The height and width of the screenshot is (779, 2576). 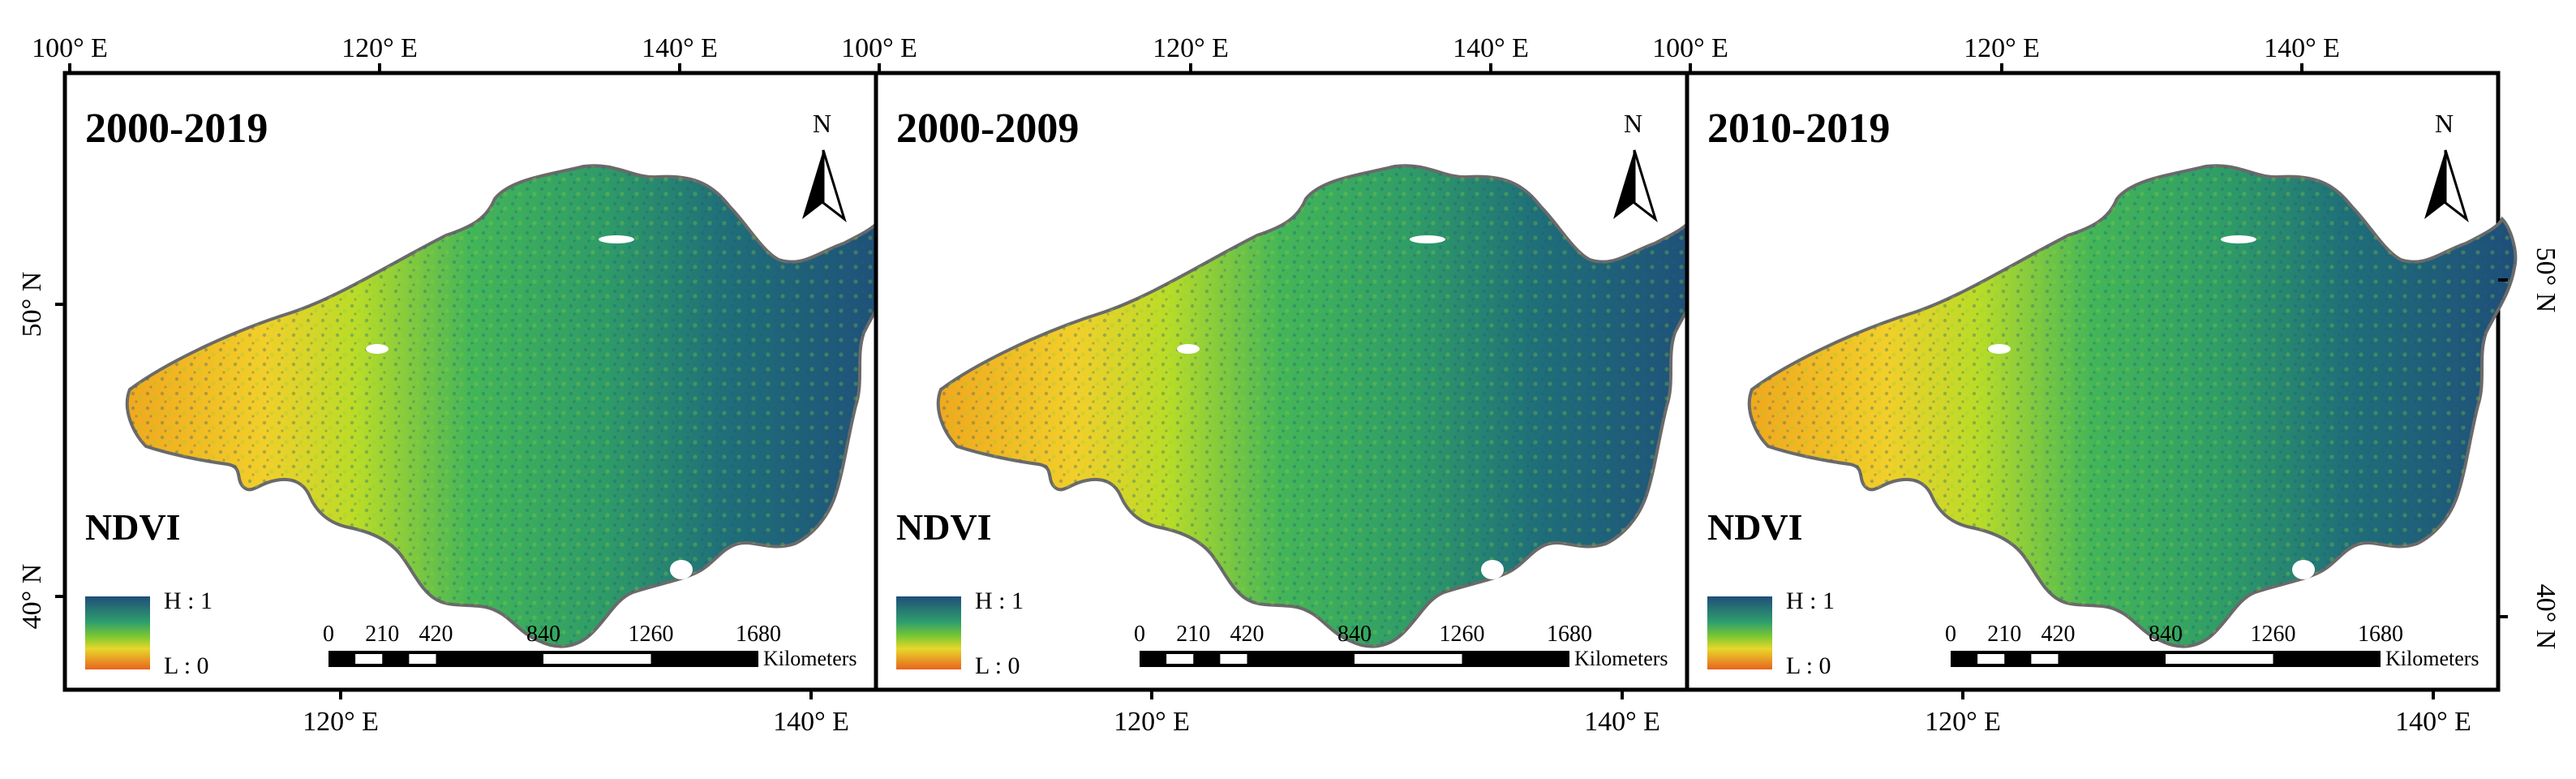 What do you see at coordinates (2546, 617) in the screenshot?
I see `right-tick-label: 40° N` at bounding box center [2546, 617].